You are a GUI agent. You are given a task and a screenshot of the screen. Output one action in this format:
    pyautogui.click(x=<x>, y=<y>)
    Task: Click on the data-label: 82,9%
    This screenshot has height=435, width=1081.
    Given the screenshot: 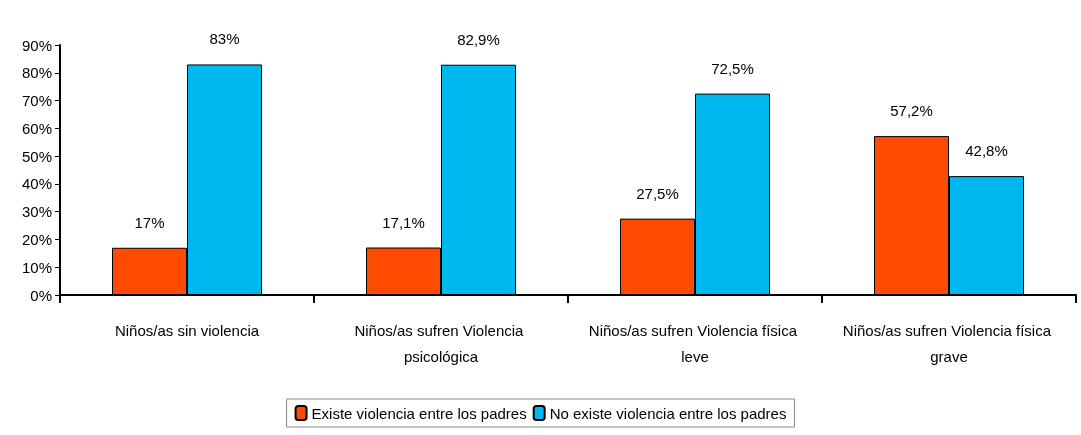 What is the action you would take?
    pyautogui.click(x=478, y=39)
    